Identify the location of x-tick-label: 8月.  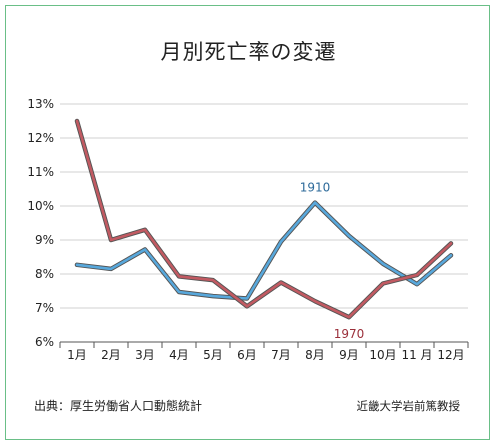
(315, 355).